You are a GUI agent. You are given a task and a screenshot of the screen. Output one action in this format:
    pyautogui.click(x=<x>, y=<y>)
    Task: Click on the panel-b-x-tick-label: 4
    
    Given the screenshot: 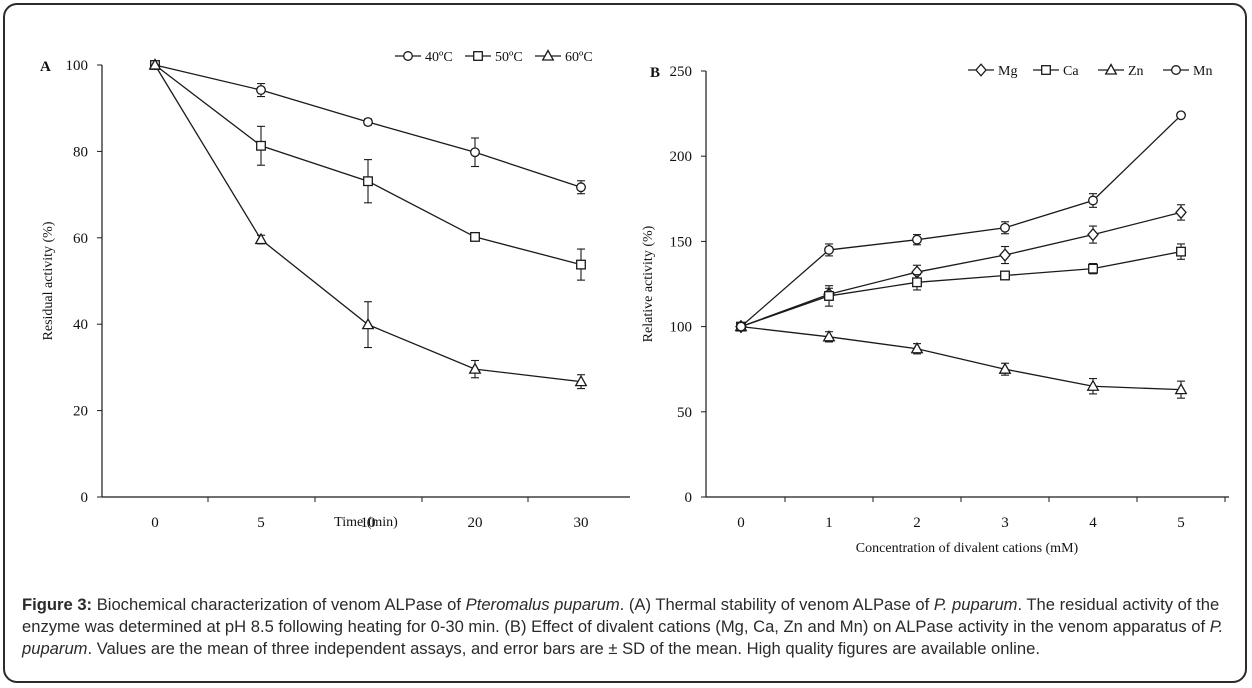 What is the action you would take?
    pyautogui.click(x=1093, y=523)
    